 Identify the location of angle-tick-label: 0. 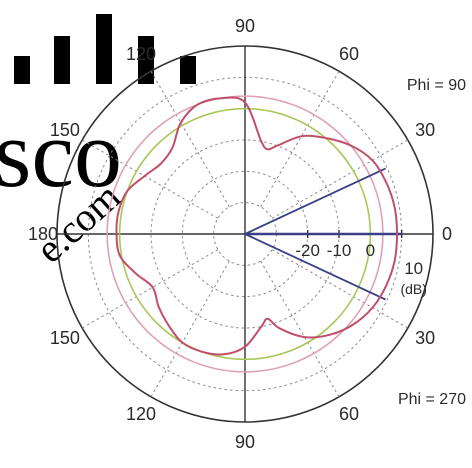
(447, 234).